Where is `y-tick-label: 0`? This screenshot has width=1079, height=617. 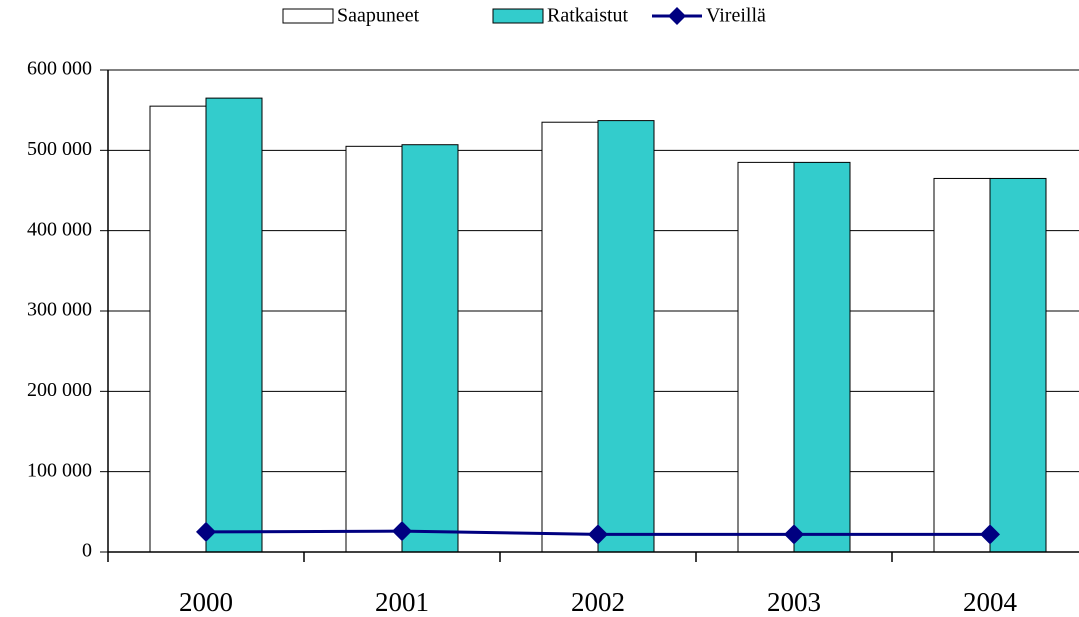 y-tick-label: 0 is located at coordinates (87, 551).